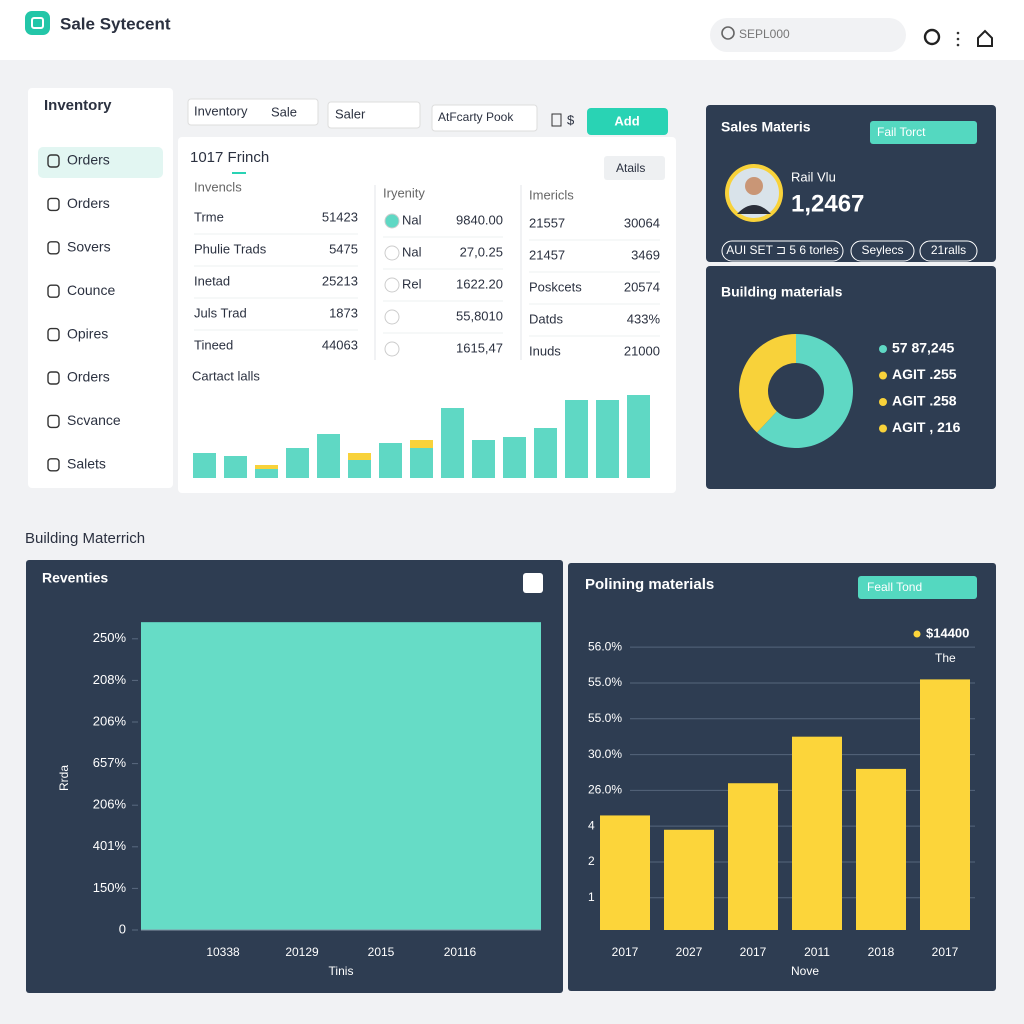 This screenshot has width=1024, height=1024. What do you see at coordinates (479, 315) in the screenshot?
I see `row-value: 55,8010` at bounding box center [479, 315].